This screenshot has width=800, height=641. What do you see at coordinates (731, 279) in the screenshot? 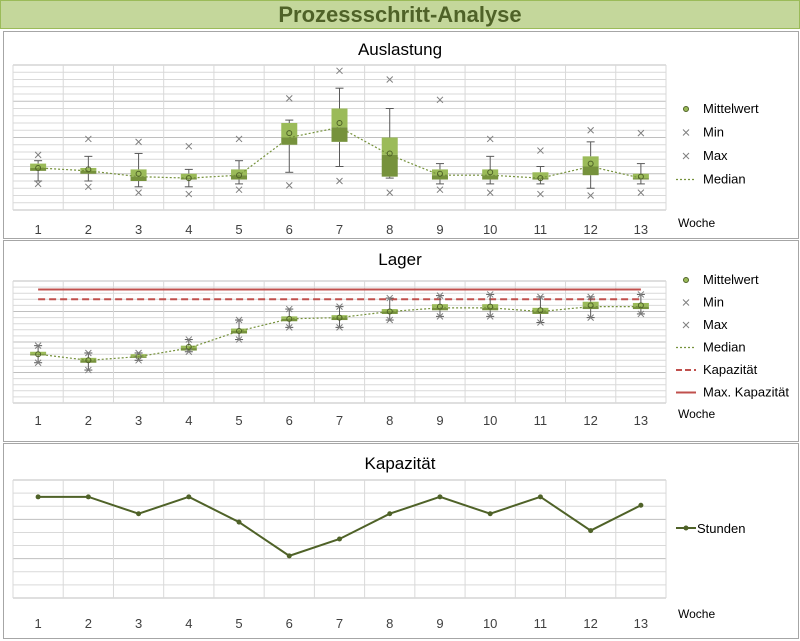
I see `legend-label: Mittelwert` at bounding box center [731, 279].